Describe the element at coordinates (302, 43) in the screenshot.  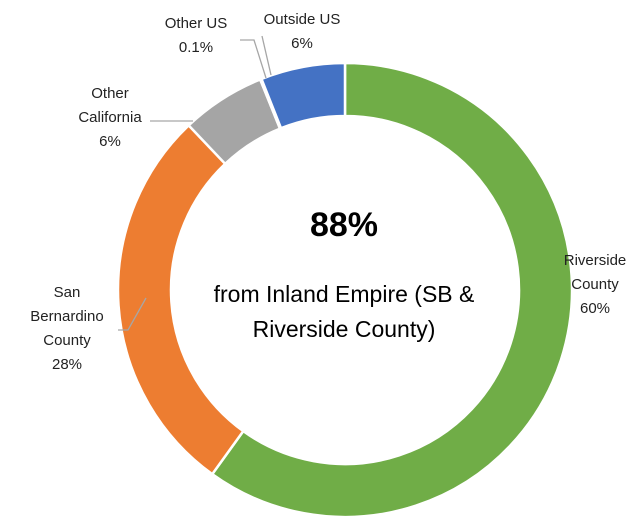
I see `data-label-outside-us-line-2: 6%` at that location.